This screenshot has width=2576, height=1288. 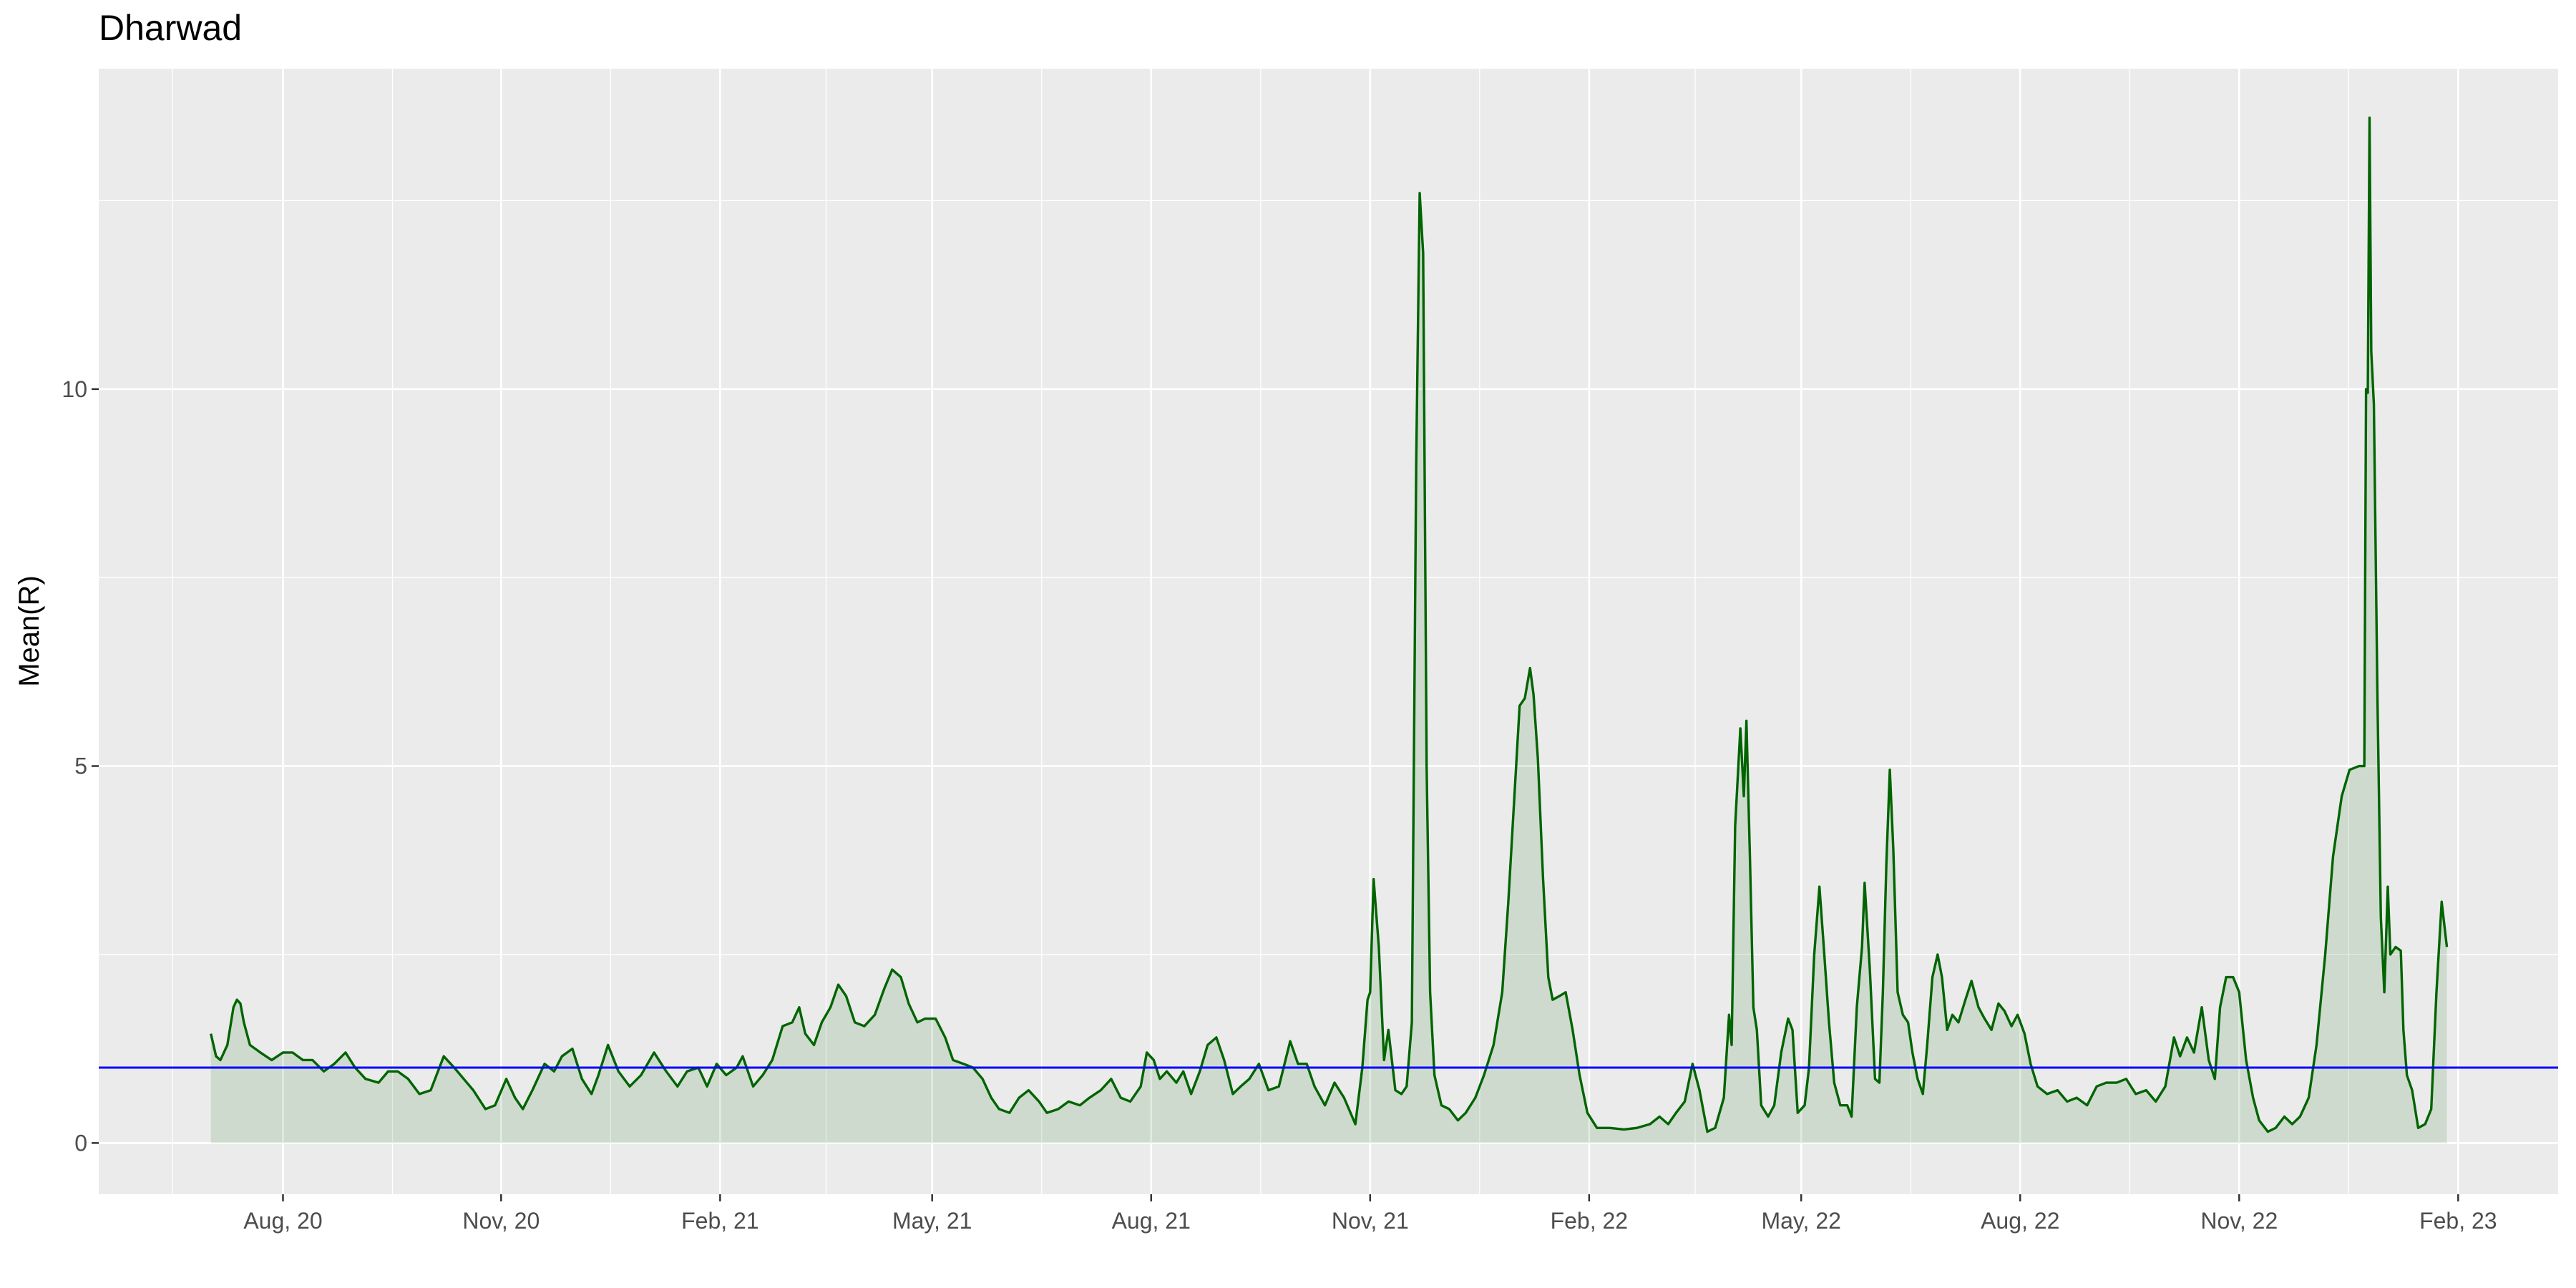 What do you see at coordinates (2020, 1221) in the screenshot?
I see `x-tick-label: Aug, 22` at bounding box center [2020, 1221].